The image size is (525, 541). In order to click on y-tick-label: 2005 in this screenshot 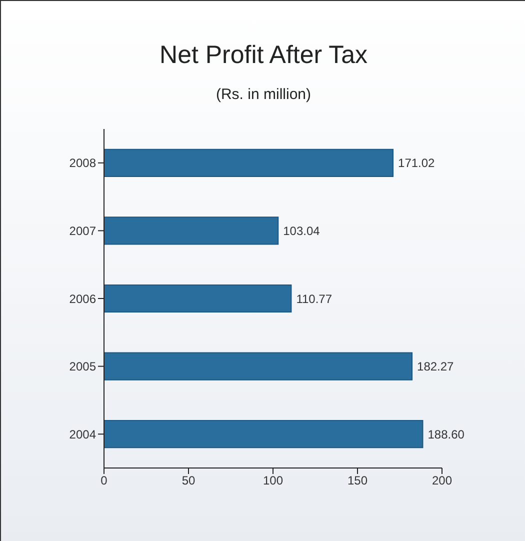, I will do `click(82, 367)`.